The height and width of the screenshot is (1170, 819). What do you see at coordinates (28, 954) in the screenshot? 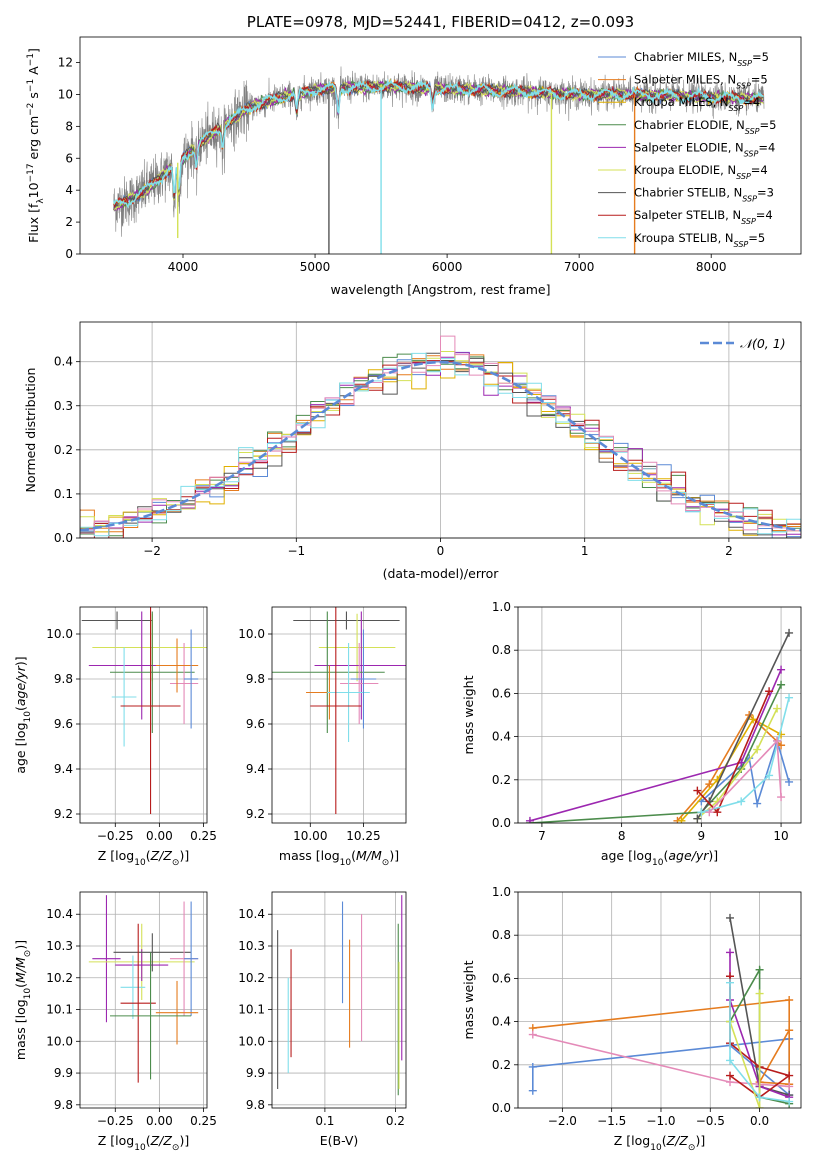
I see `y-axis-label-part: ⊙` at bounding box center [28, 954].